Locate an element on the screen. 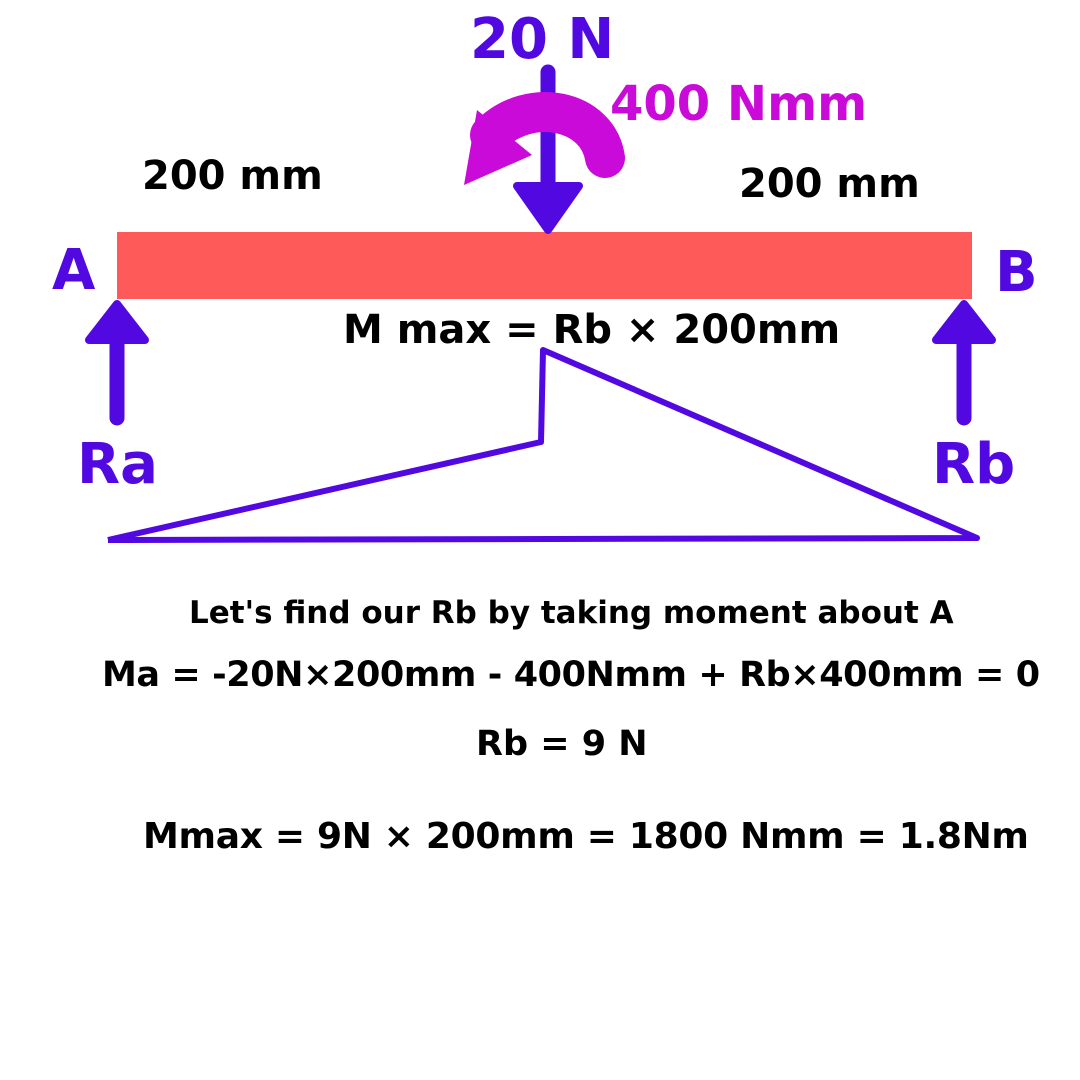 Image resolution: width=1080 pixels, height=1080 pixels. end-b-label: B is located at coordinates (1016, 272).